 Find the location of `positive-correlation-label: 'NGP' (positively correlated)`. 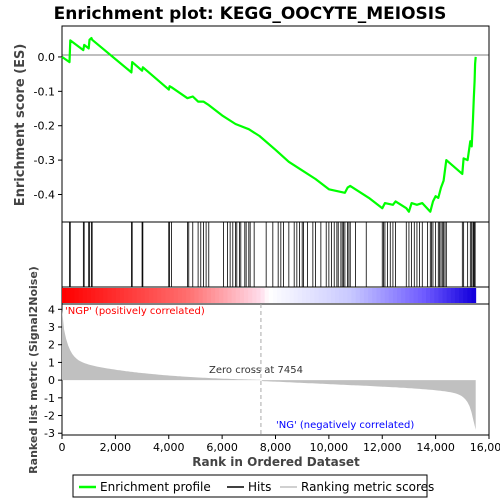

positive-correlation-label: 'NGP' (positively correlated) is located at coordinates (135, 311).